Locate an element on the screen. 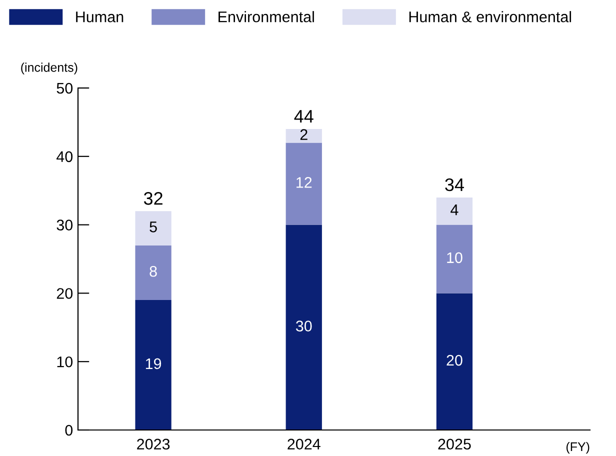  total-label: 44 is located at coordinates (304, 116).